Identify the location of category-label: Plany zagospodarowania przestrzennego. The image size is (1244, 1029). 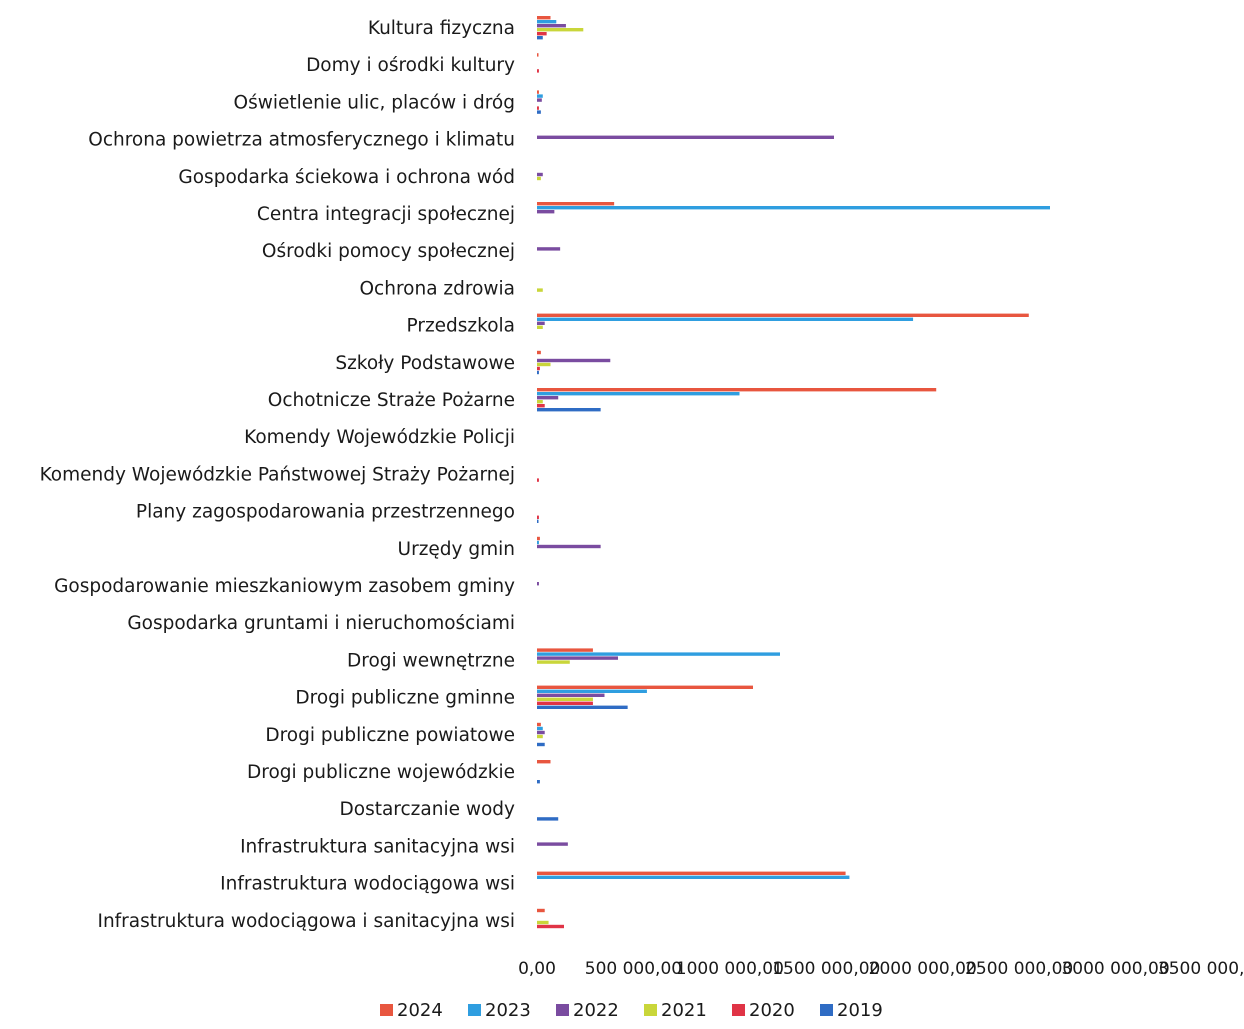
(325, 512).